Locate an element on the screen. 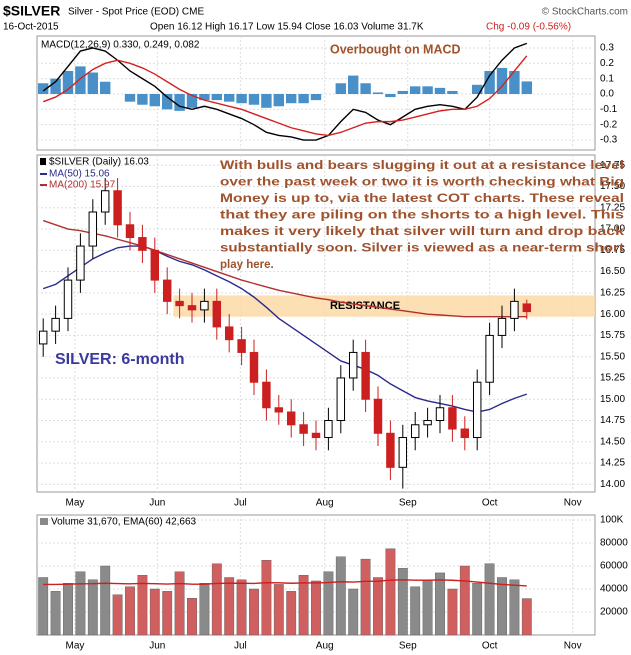 The width and height of the screenshot is (631, 655). instrument-name: Silver - Spot Price (EOD) CME is located at coordinates (136, 12).